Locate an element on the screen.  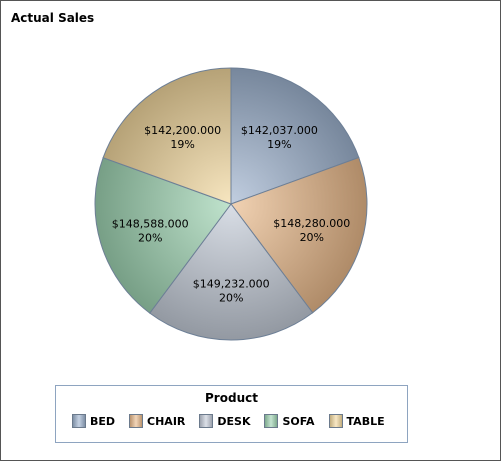
pie-slice-bed is located at coordinates (295, 136).